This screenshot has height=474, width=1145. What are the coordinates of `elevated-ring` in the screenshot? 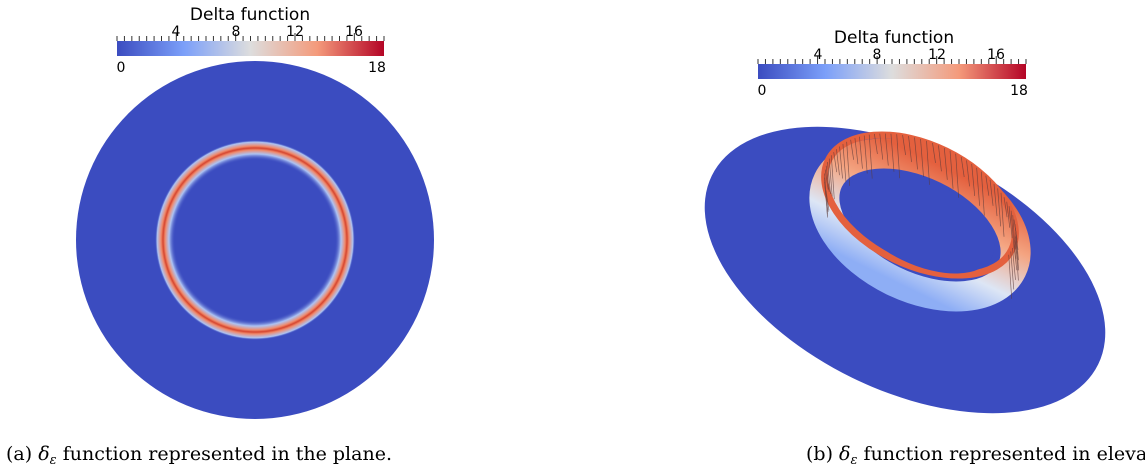 It's located at (920, 221).